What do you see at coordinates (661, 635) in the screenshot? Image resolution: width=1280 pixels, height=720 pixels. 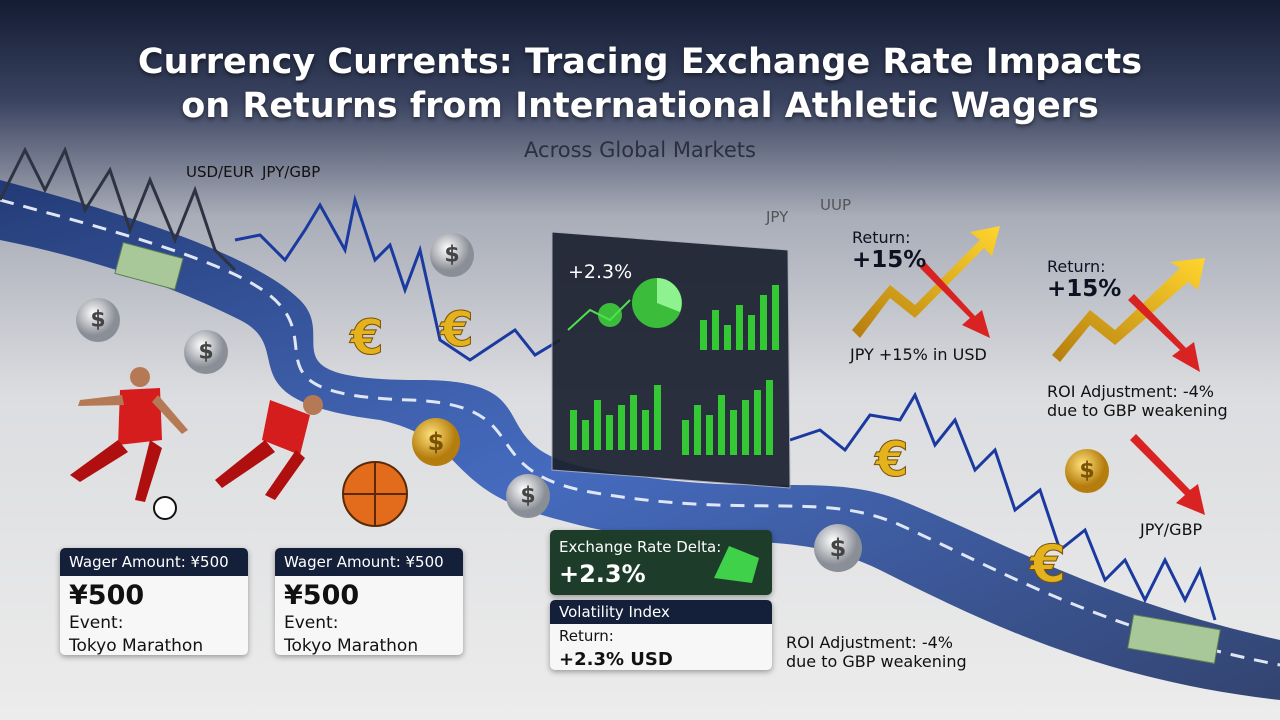 I see `volatility-card: Volatility Index Return: +2.3% USD` at bounding box center [661, 635].